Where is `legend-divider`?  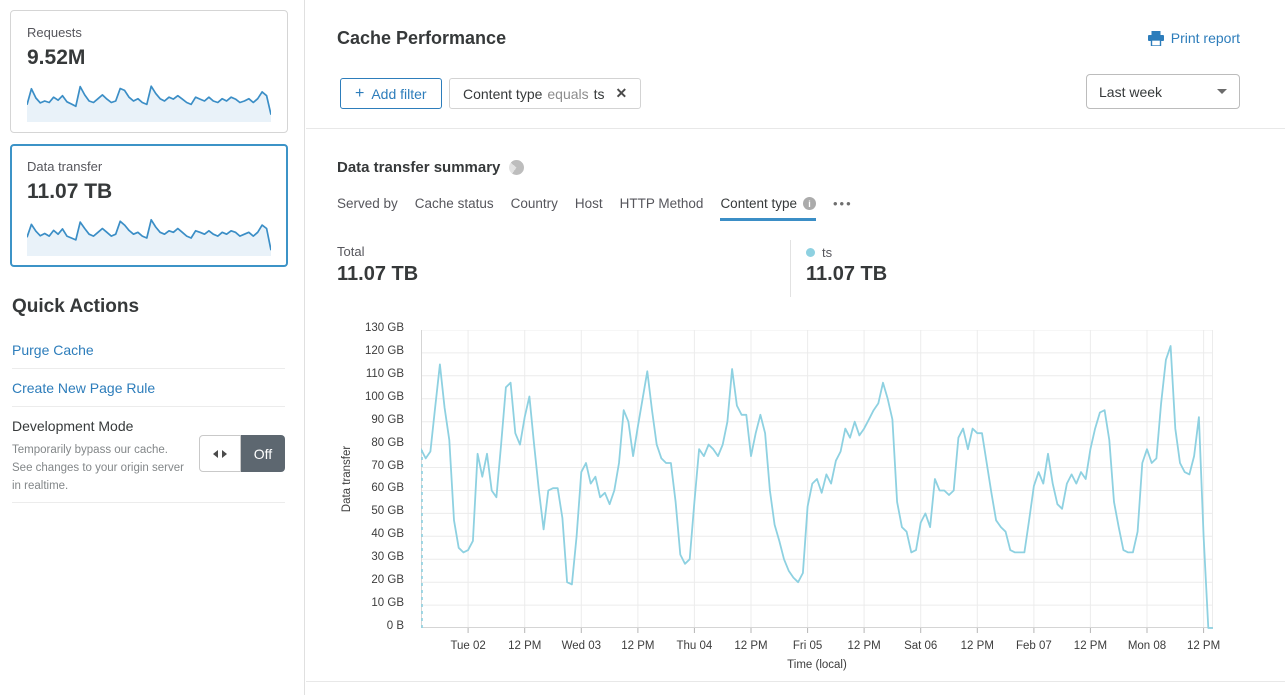 legend-divider is located at coordinates (790, 268).